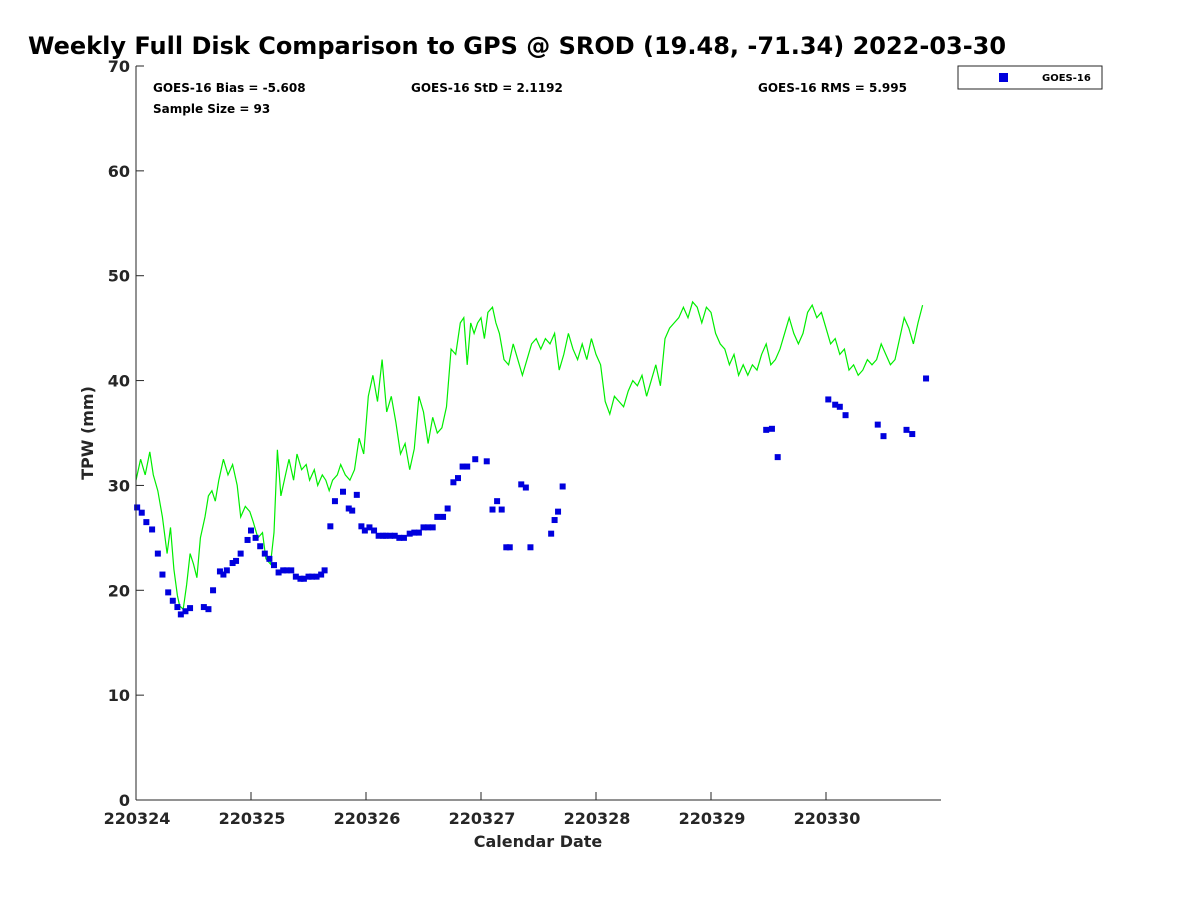 The width and height of the screenshot is (1200, 900). Describe the element at coordinates (1003, 77) in the screenshot. I see `legend-marker` at that location.